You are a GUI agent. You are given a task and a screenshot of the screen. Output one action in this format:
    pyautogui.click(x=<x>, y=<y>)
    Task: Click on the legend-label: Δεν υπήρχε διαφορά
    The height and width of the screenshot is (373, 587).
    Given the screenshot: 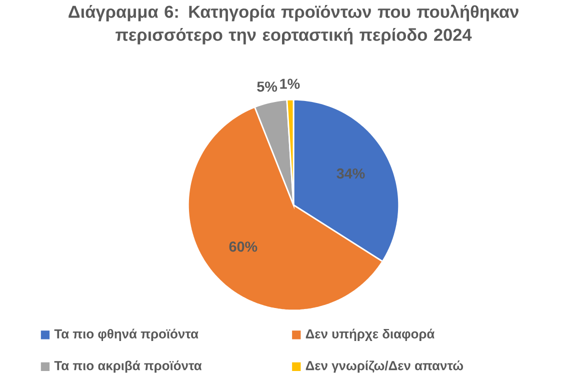 What is the action you would take?
    pyautogui.click(x=370, y=335)
    